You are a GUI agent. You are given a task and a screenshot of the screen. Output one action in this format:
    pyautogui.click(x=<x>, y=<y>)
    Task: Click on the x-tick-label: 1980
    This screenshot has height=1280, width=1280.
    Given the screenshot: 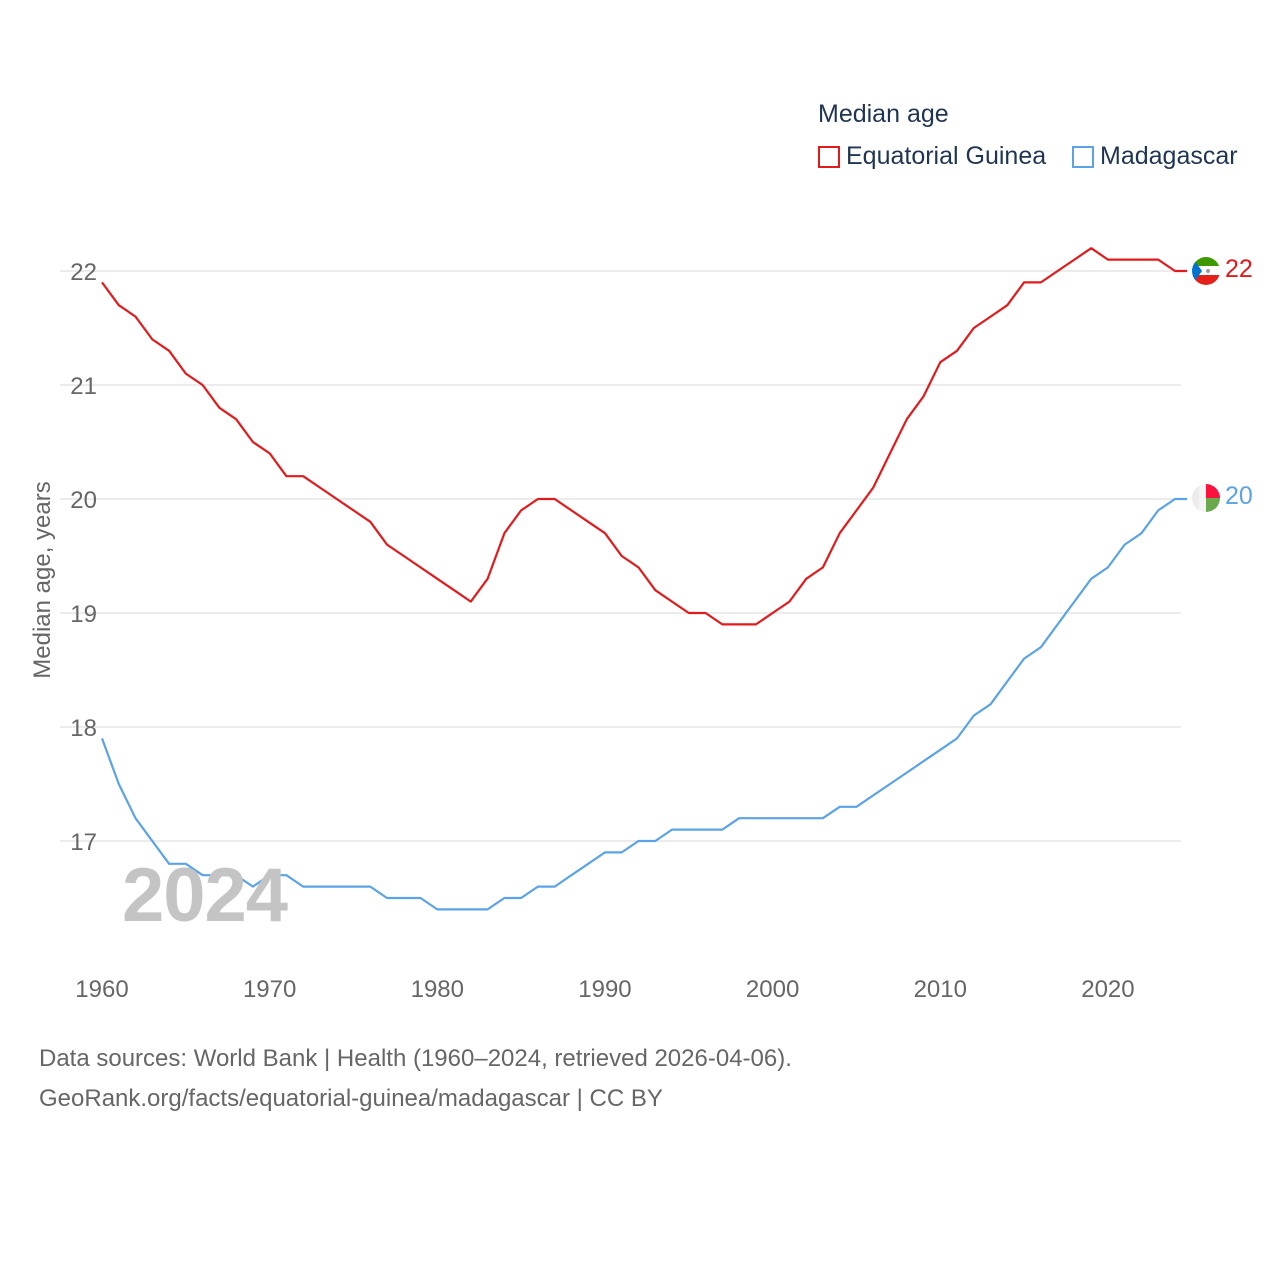 What is the action you would take?
    pyautogui.click(x=437, y=989)
    